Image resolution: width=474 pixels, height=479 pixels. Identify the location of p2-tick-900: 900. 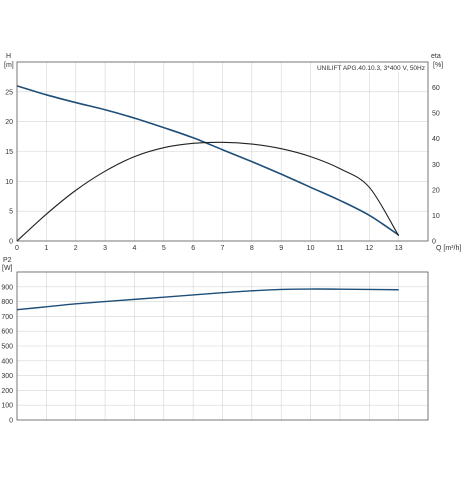
(7, 287).